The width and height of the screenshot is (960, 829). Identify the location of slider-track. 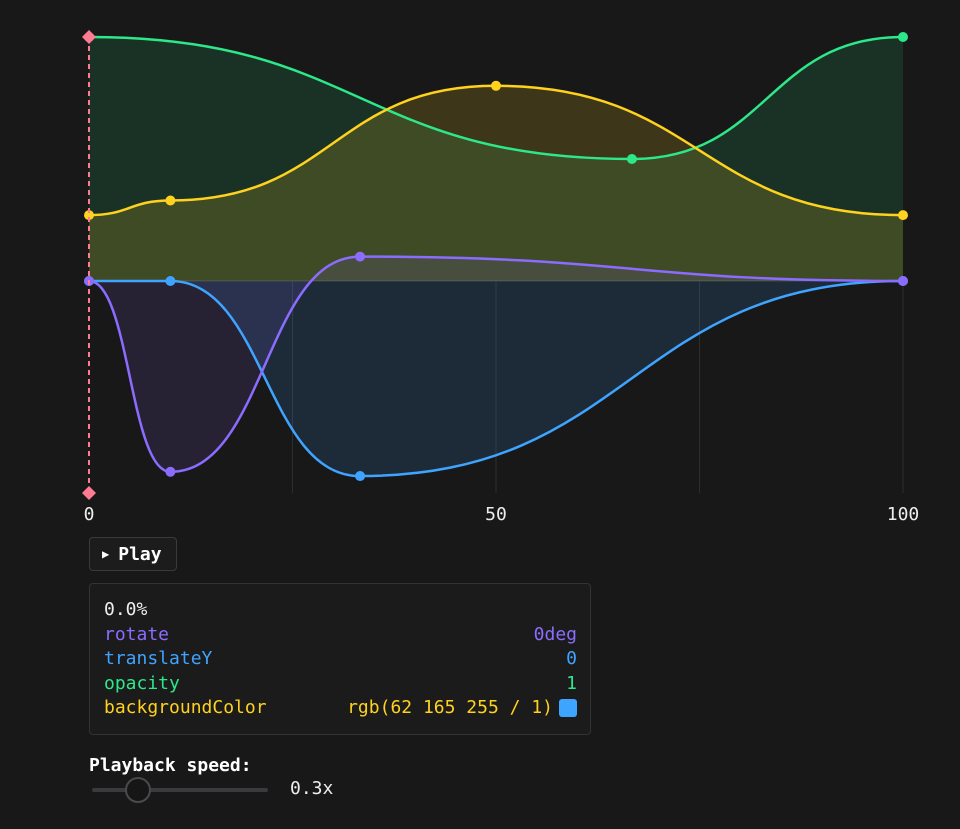
(180, 790).